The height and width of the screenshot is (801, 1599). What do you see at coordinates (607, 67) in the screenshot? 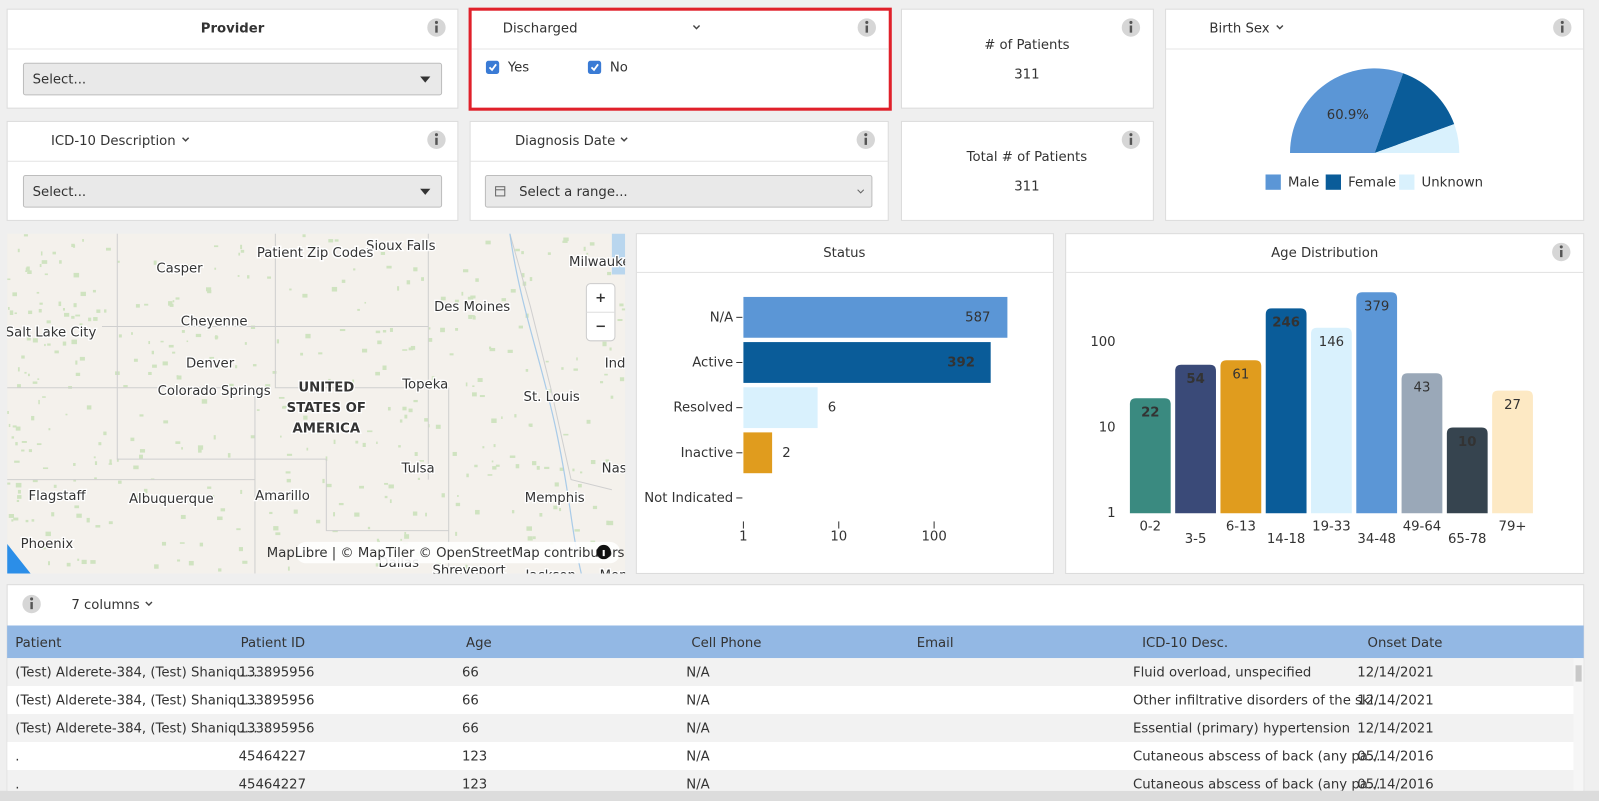
I see `checkbox: No` at bounding box center [607, 67].